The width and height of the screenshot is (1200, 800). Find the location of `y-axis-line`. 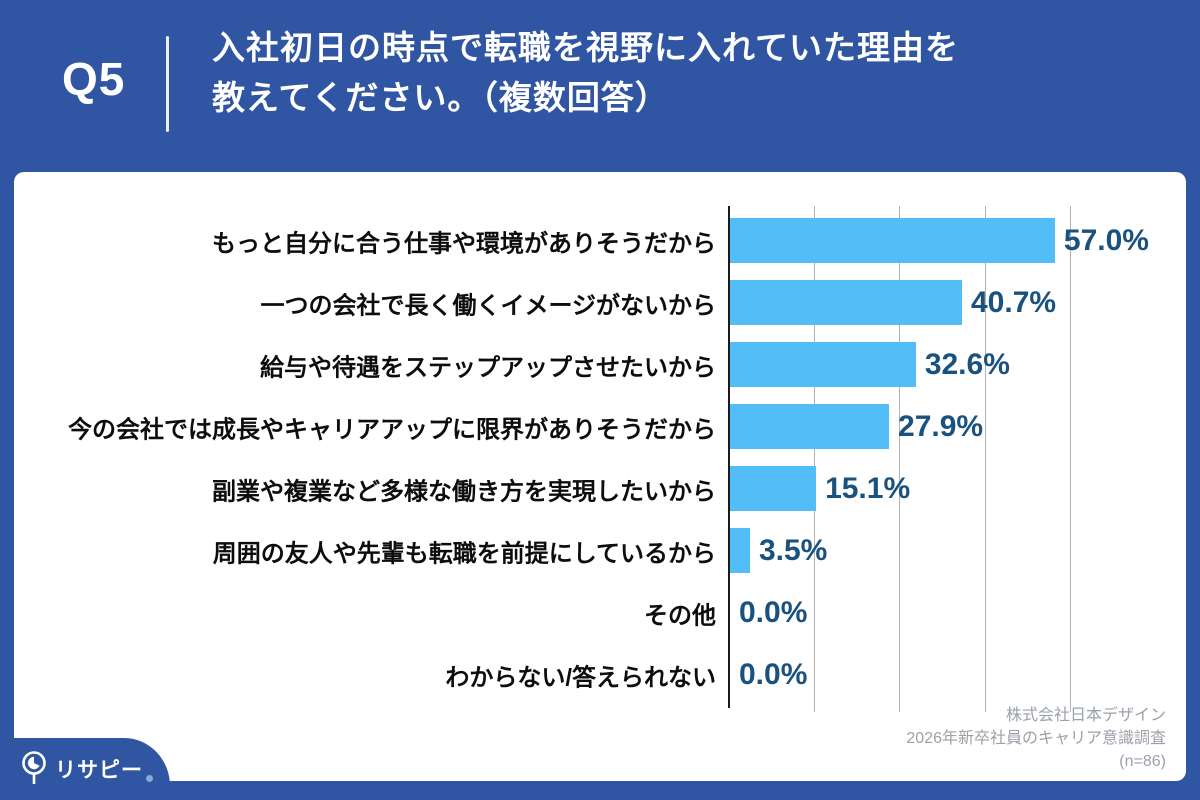

y-axis-line is located at coordinates (729, 457).